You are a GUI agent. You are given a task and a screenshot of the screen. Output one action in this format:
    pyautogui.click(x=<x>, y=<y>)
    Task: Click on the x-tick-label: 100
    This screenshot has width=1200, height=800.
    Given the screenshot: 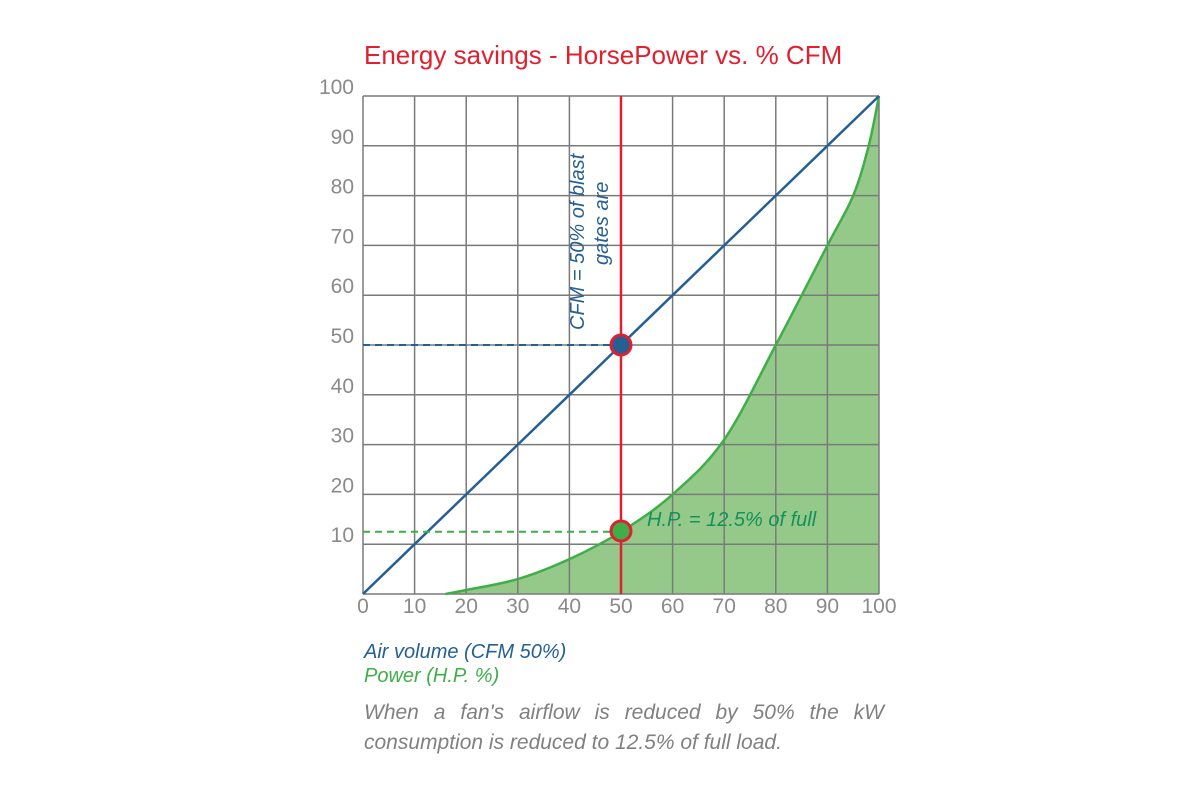 What is the action you would take?
    pyautogui.click(x=878, y=606)
    